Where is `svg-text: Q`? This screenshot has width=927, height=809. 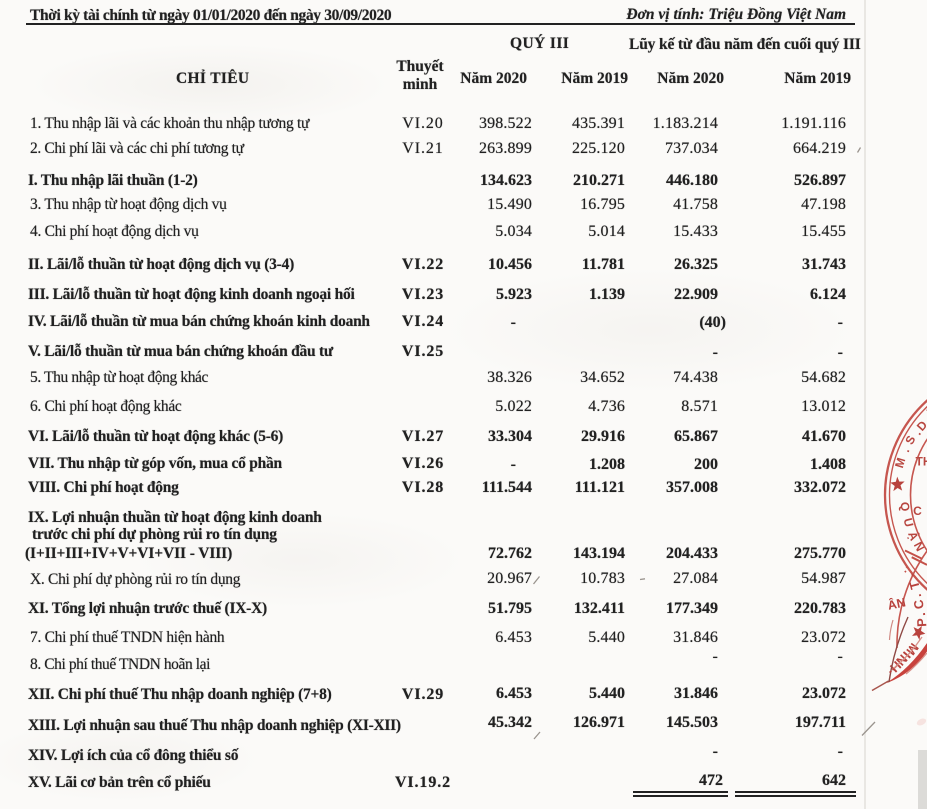
svg-text: Q is located at coordinates (905, 506).